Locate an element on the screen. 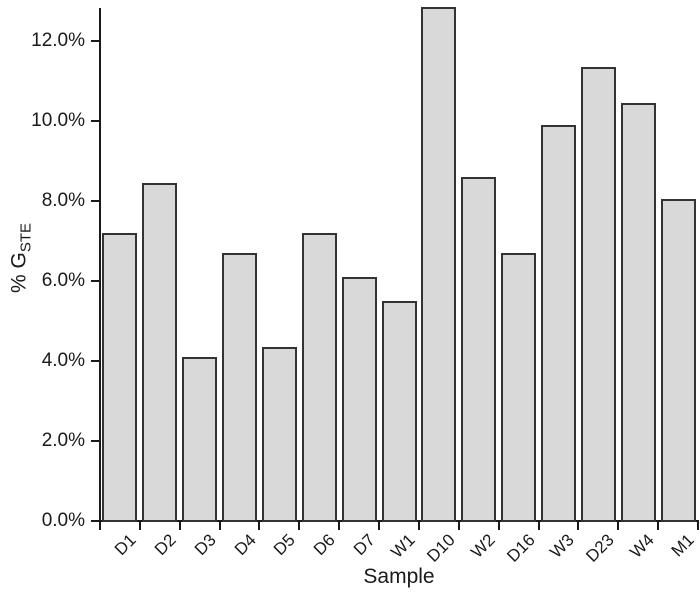 The width and height of the screenshot is (700, 594). bar-D7 is located at coordinates (359, 399).